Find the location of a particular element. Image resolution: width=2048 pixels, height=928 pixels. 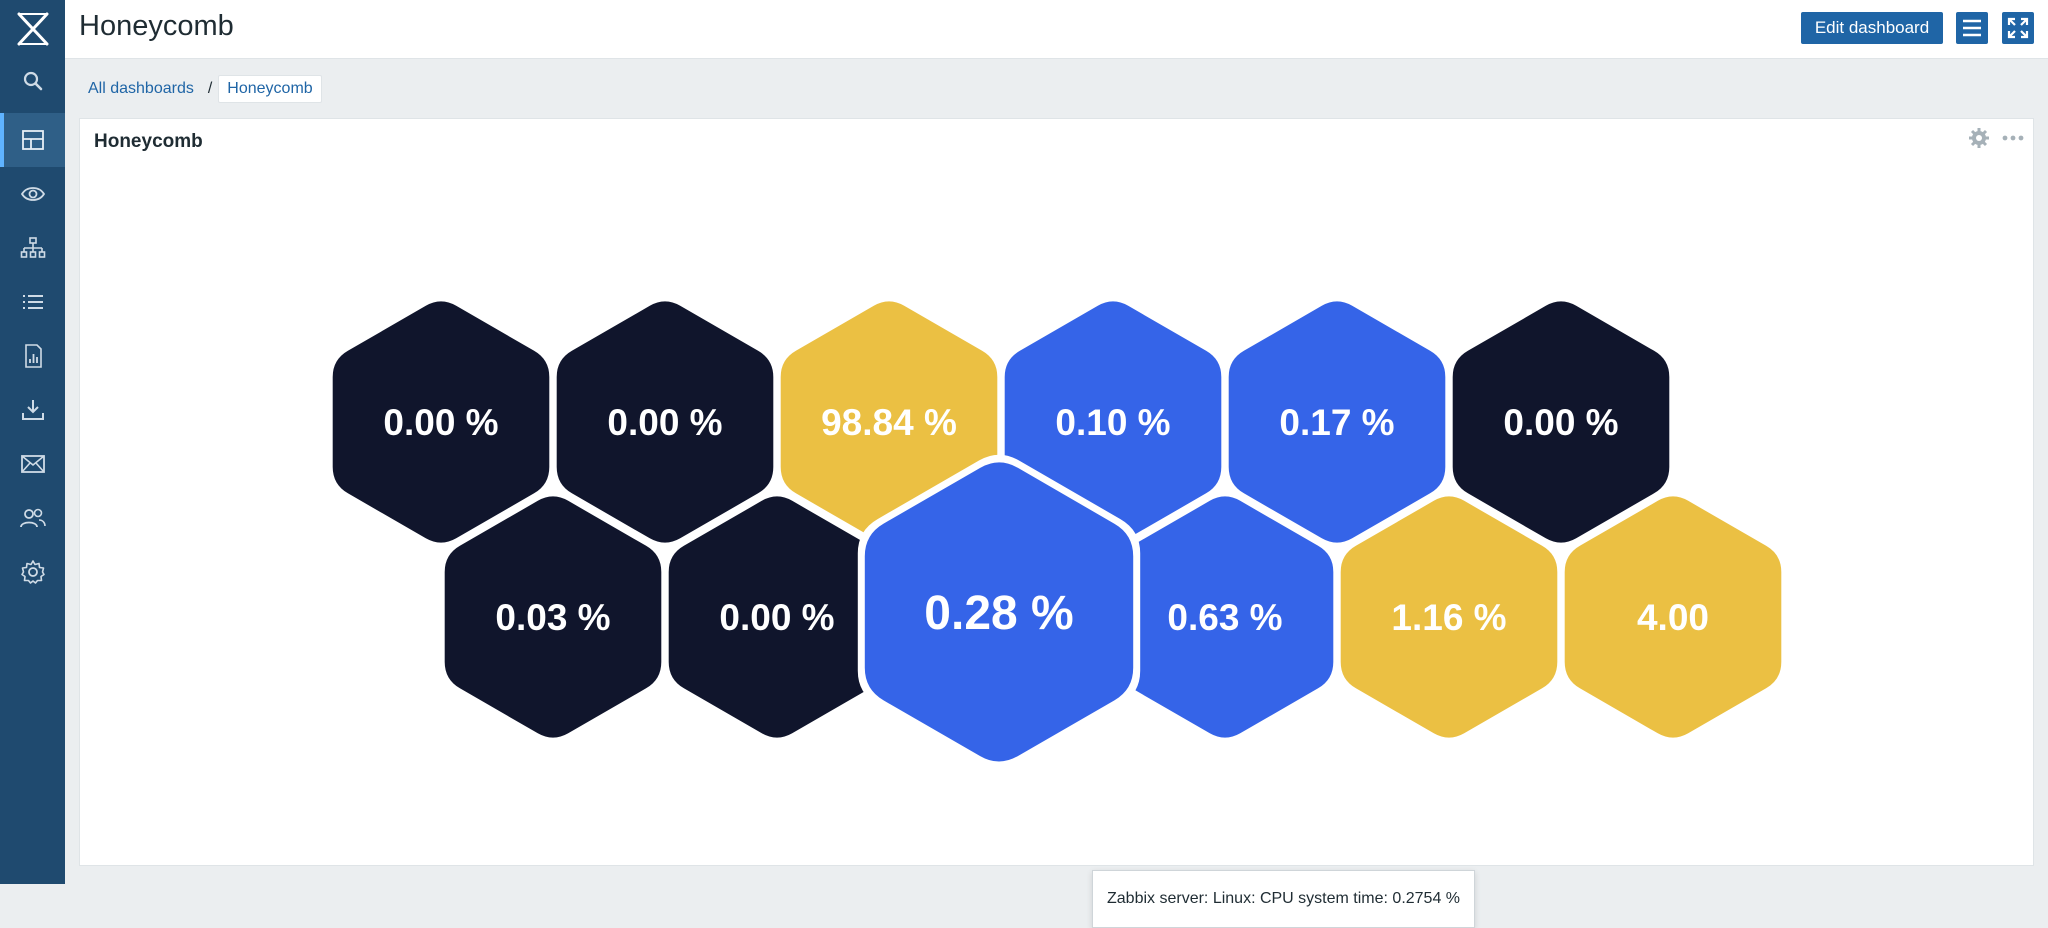

widget-settings-icon is located at coordinates (1979, 138).